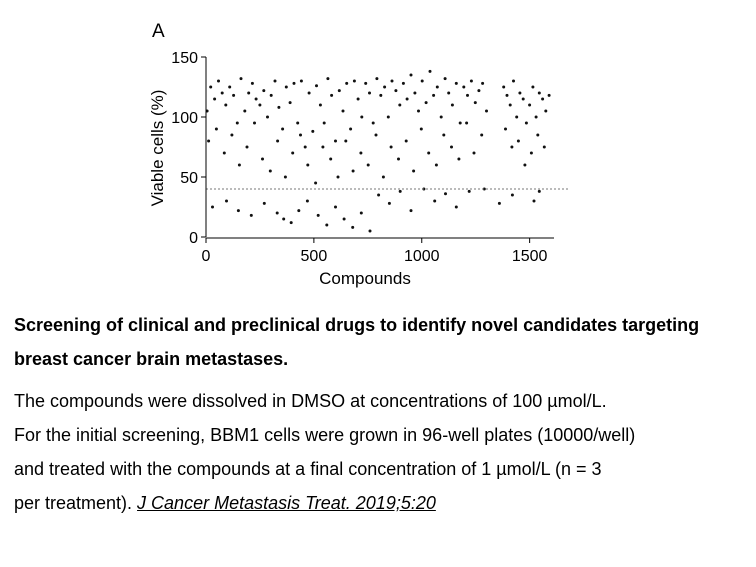 The height and width of the screenshot is (567, 756). What do you see at coordinates (286, 503) in the screenshot?
I see `citation-link: J Cancer Metastasis Treat. 2019;5:20` at bounding box center [286, 503].